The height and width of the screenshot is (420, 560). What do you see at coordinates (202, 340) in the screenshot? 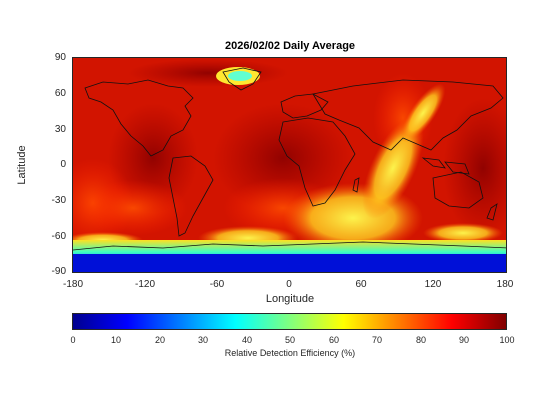
I see `colorbar-tick: 30` at bounding box center [202, 340].